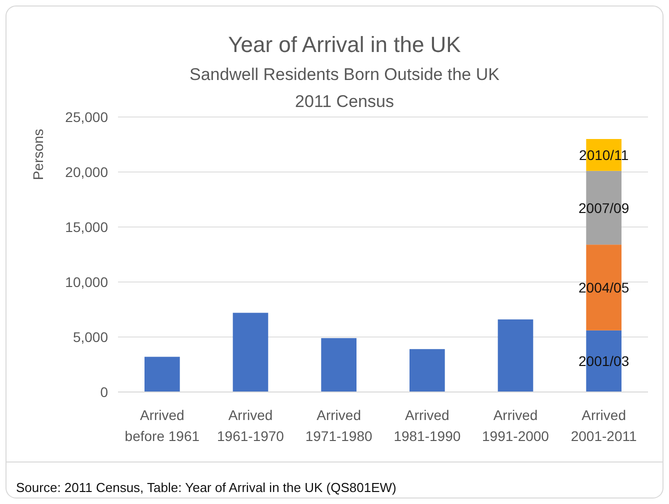 Image resolution: width=669 pixels, height=504 pixels. I want to click on x-tick-label: Arrived 1981-1990, so click(427, 425).